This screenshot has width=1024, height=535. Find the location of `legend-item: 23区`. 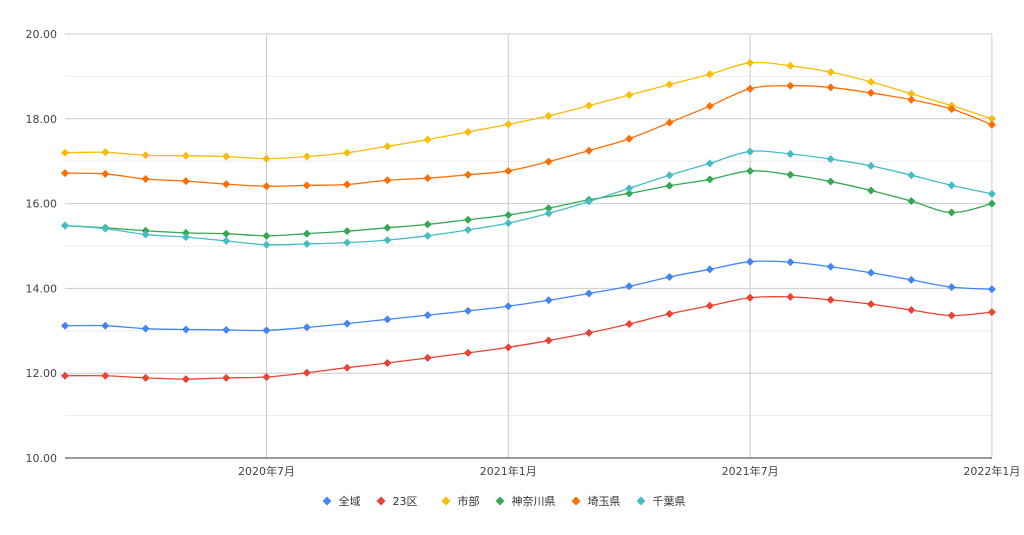

legend-item: 23区 is located at coordinates (397, 501).